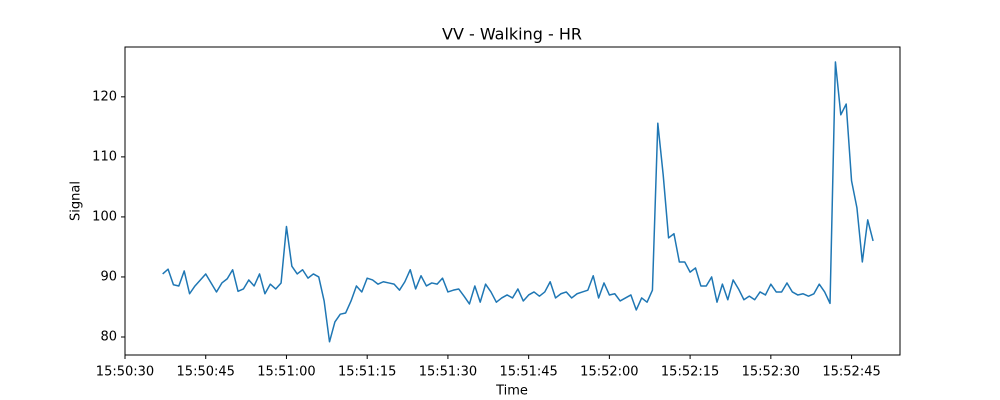  What do you see at coordinates (125, 372) in the screenshot?
I see `x-tick-label: 15:50:30` at bounding box center [125, 372].